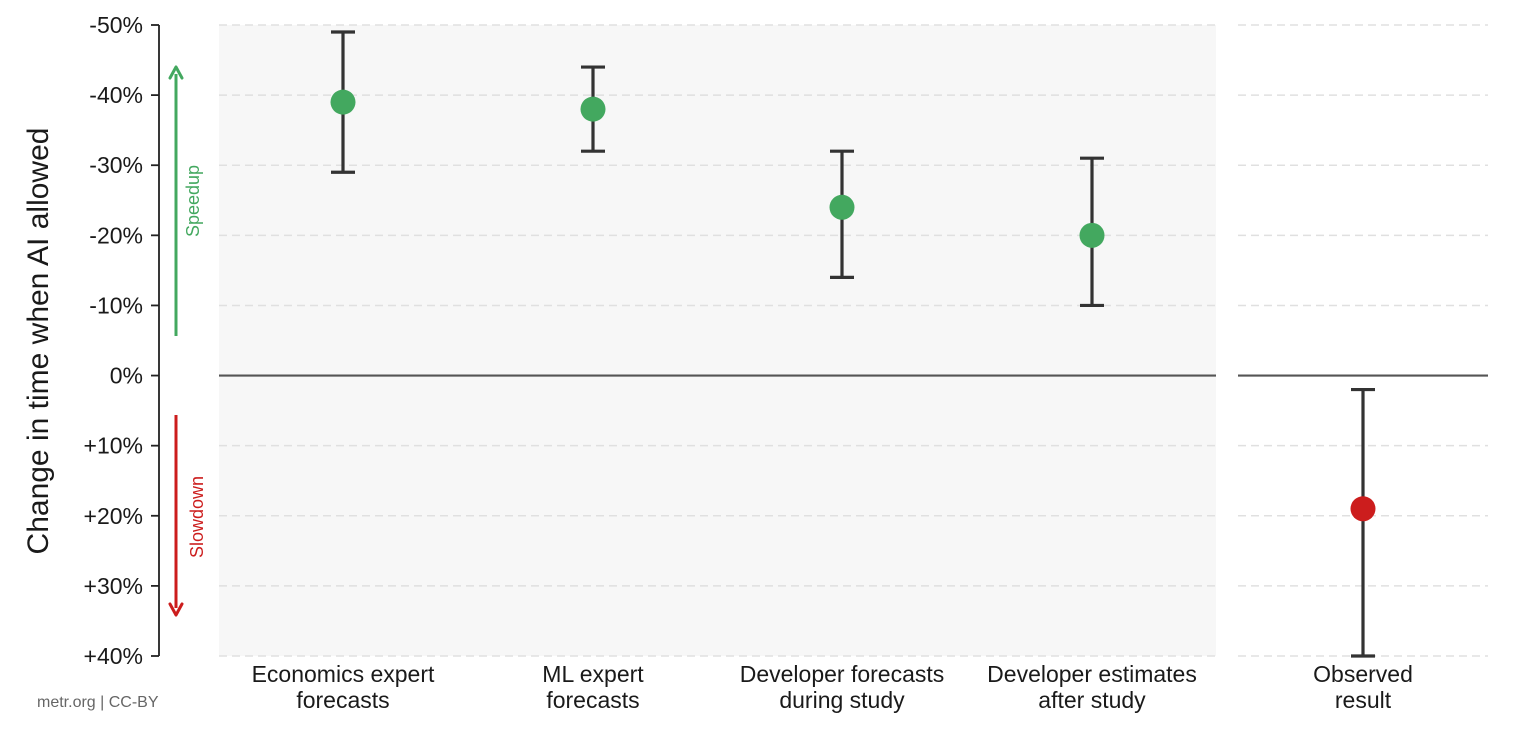 Image resolution: width=1536 pixels, height=736 pixels. I want to click on y-tick-labels: -50% -40% -30% -20% -10% 0% +10% +20% +30% +40%, so click(113, 340).